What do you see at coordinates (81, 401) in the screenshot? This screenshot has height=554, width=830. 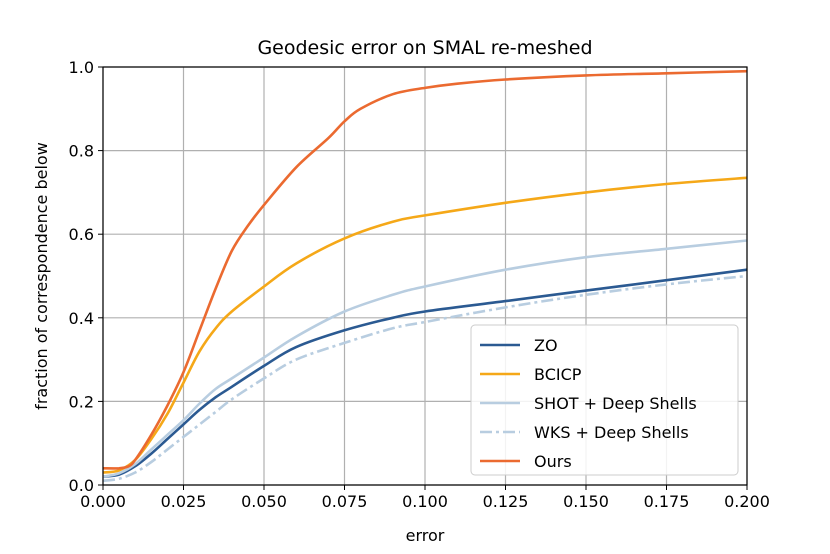 I see `y-tick-label: 0.2` at bounding box center [81, 401].